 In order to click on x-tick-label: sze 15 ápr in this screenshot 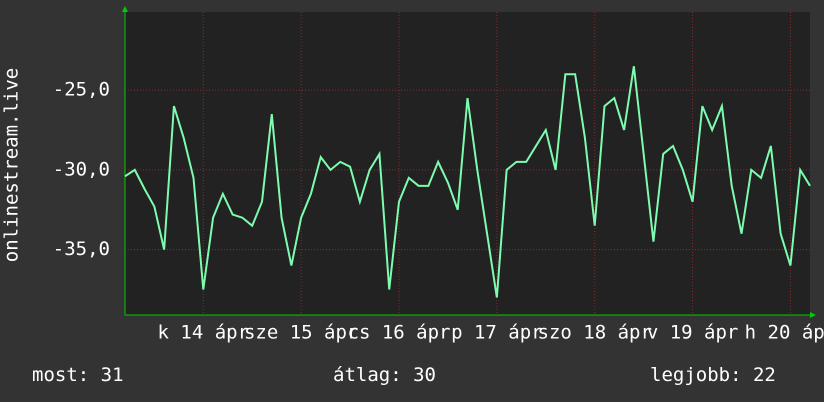, I will do `click(301, 333)`.